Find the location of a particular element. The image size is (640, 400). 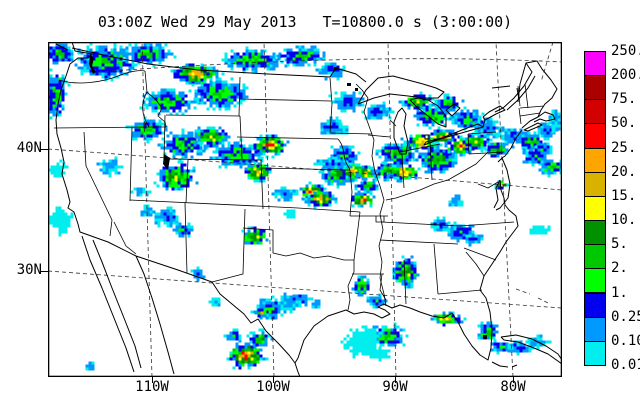

colorbar-label-5.: 5. is located at coordinates (619, 244).